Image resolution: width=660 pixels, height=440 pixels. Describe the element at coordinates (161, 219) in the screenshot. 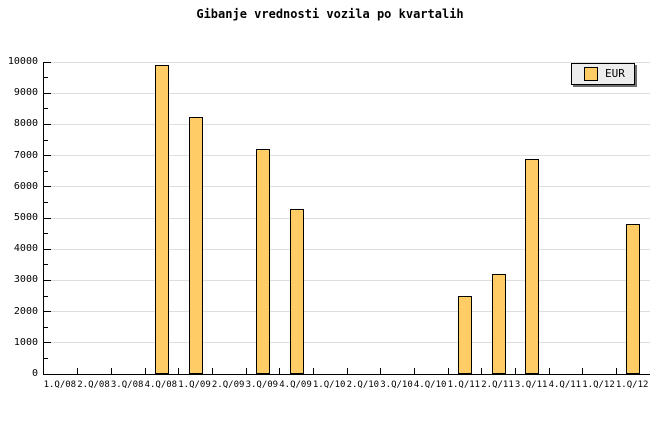

I see `bar-4.Q/08` at that location.